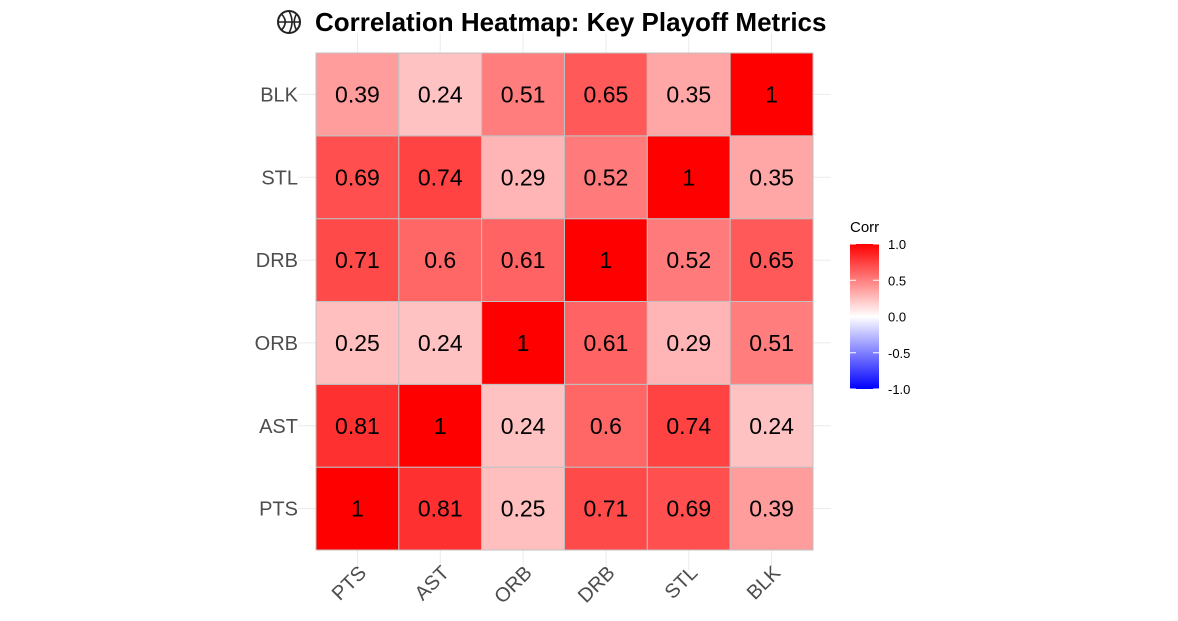  Describe the element at coordinates (596, 584) in the screenshot. I see `x-tick-label: DRB` at that location.